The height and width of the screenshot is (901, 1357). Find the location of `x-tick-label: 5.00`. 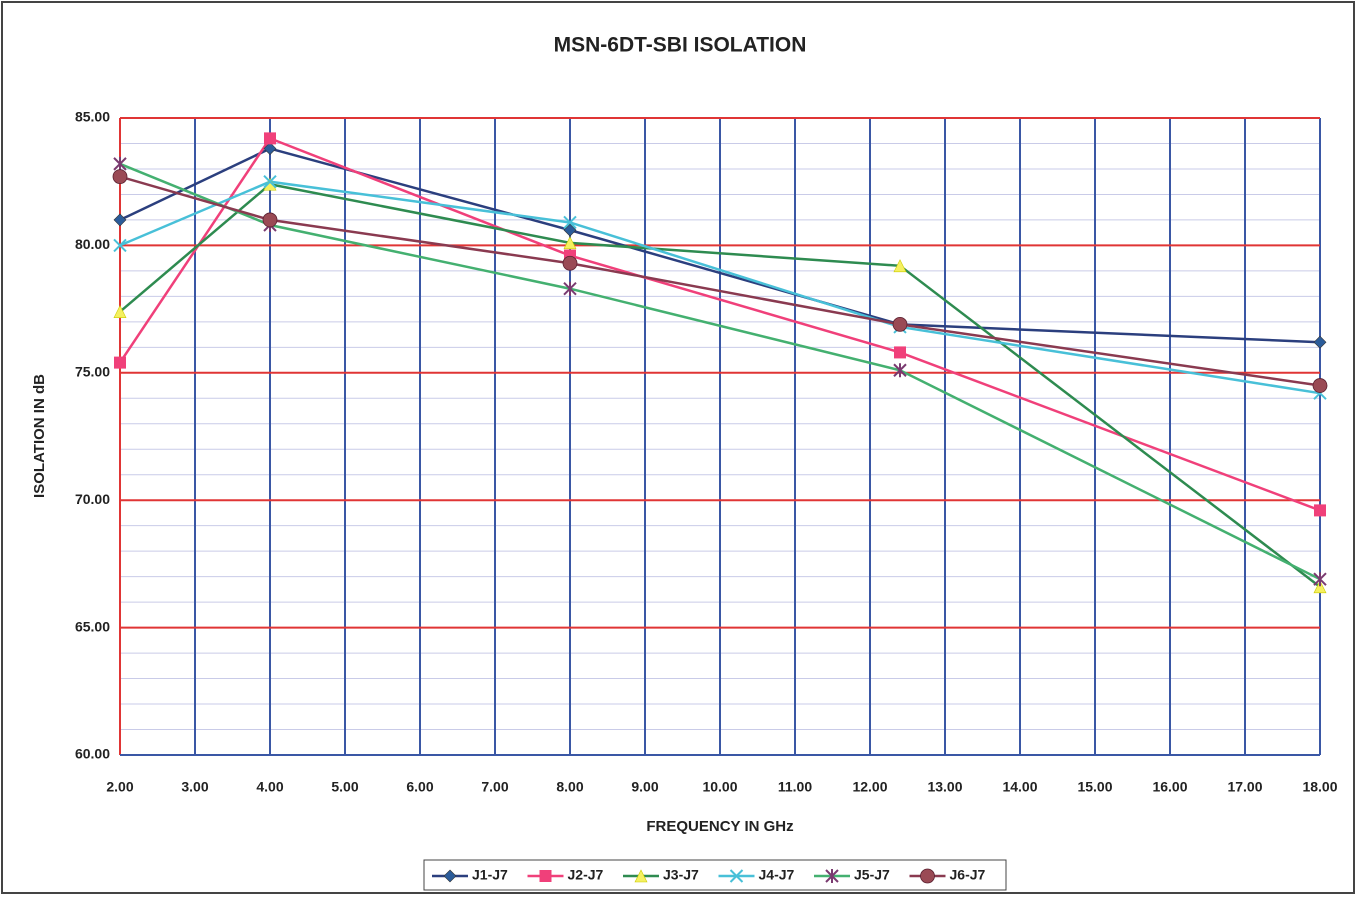

x-tick-label: 5.00 is located at coordinates (344, 787).